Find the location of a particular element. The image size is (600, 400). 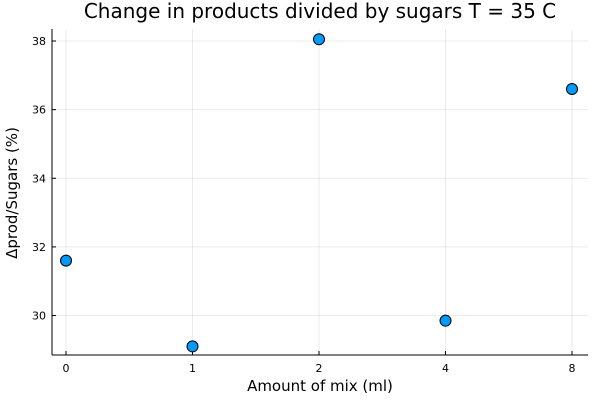

x-tick-label: 4 is located at coordinates (445, 368).